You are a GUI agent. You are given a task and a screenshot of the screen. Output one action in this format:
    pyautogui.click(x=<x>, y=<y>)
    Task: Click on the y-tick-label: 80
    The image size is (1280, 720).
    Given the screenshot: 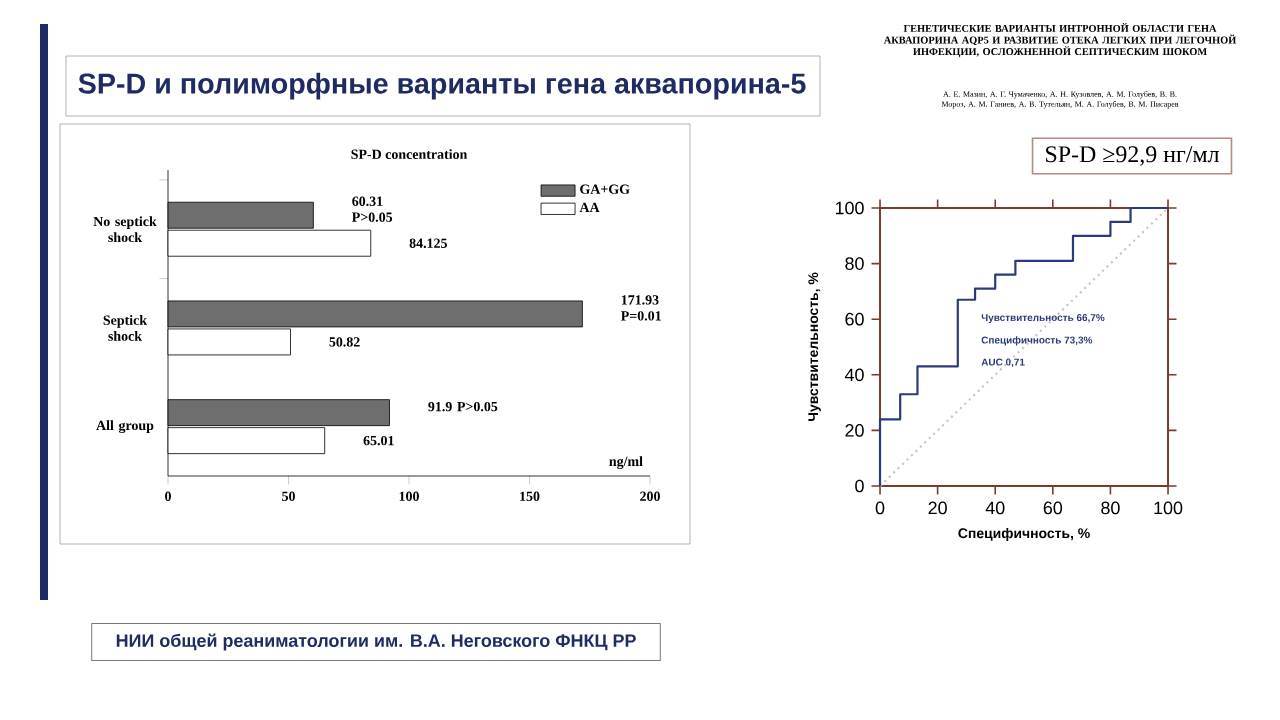 What is the action you would take?
    pyautogui.click(x=854, y=263)
    